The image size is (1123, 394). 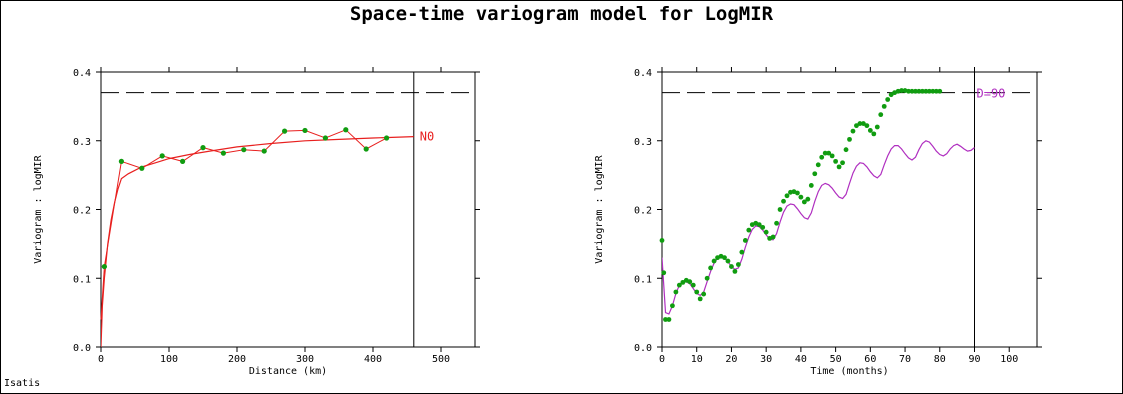 I want to click on x-tick-label: 30, so click(x=766, y=359).